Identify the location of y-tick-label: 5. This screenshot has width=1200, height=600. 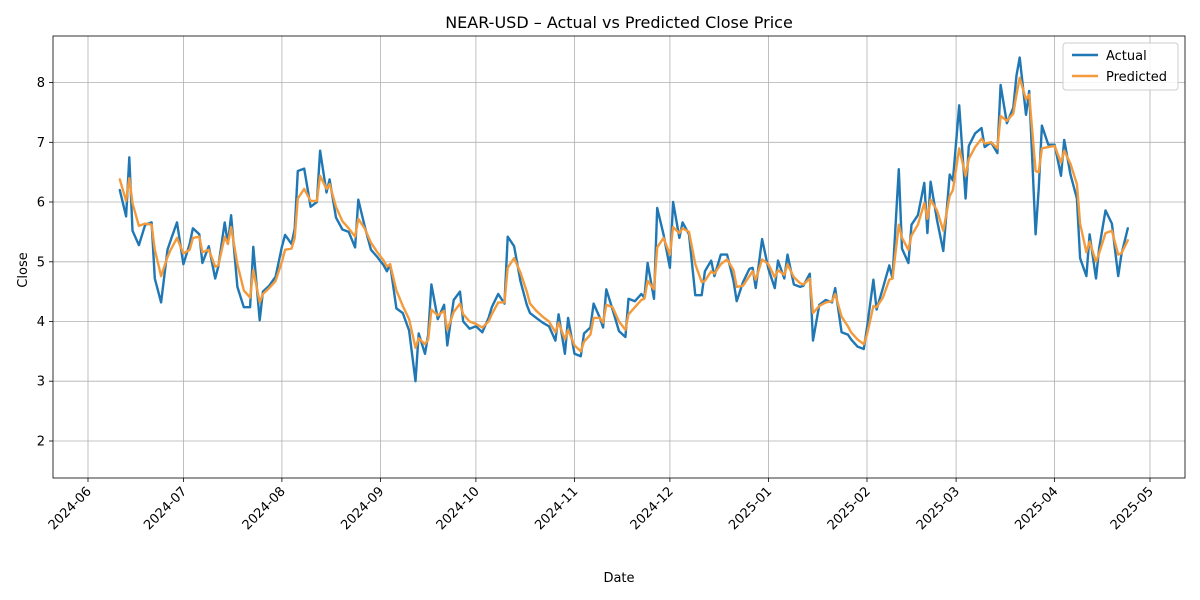
(41, 262).